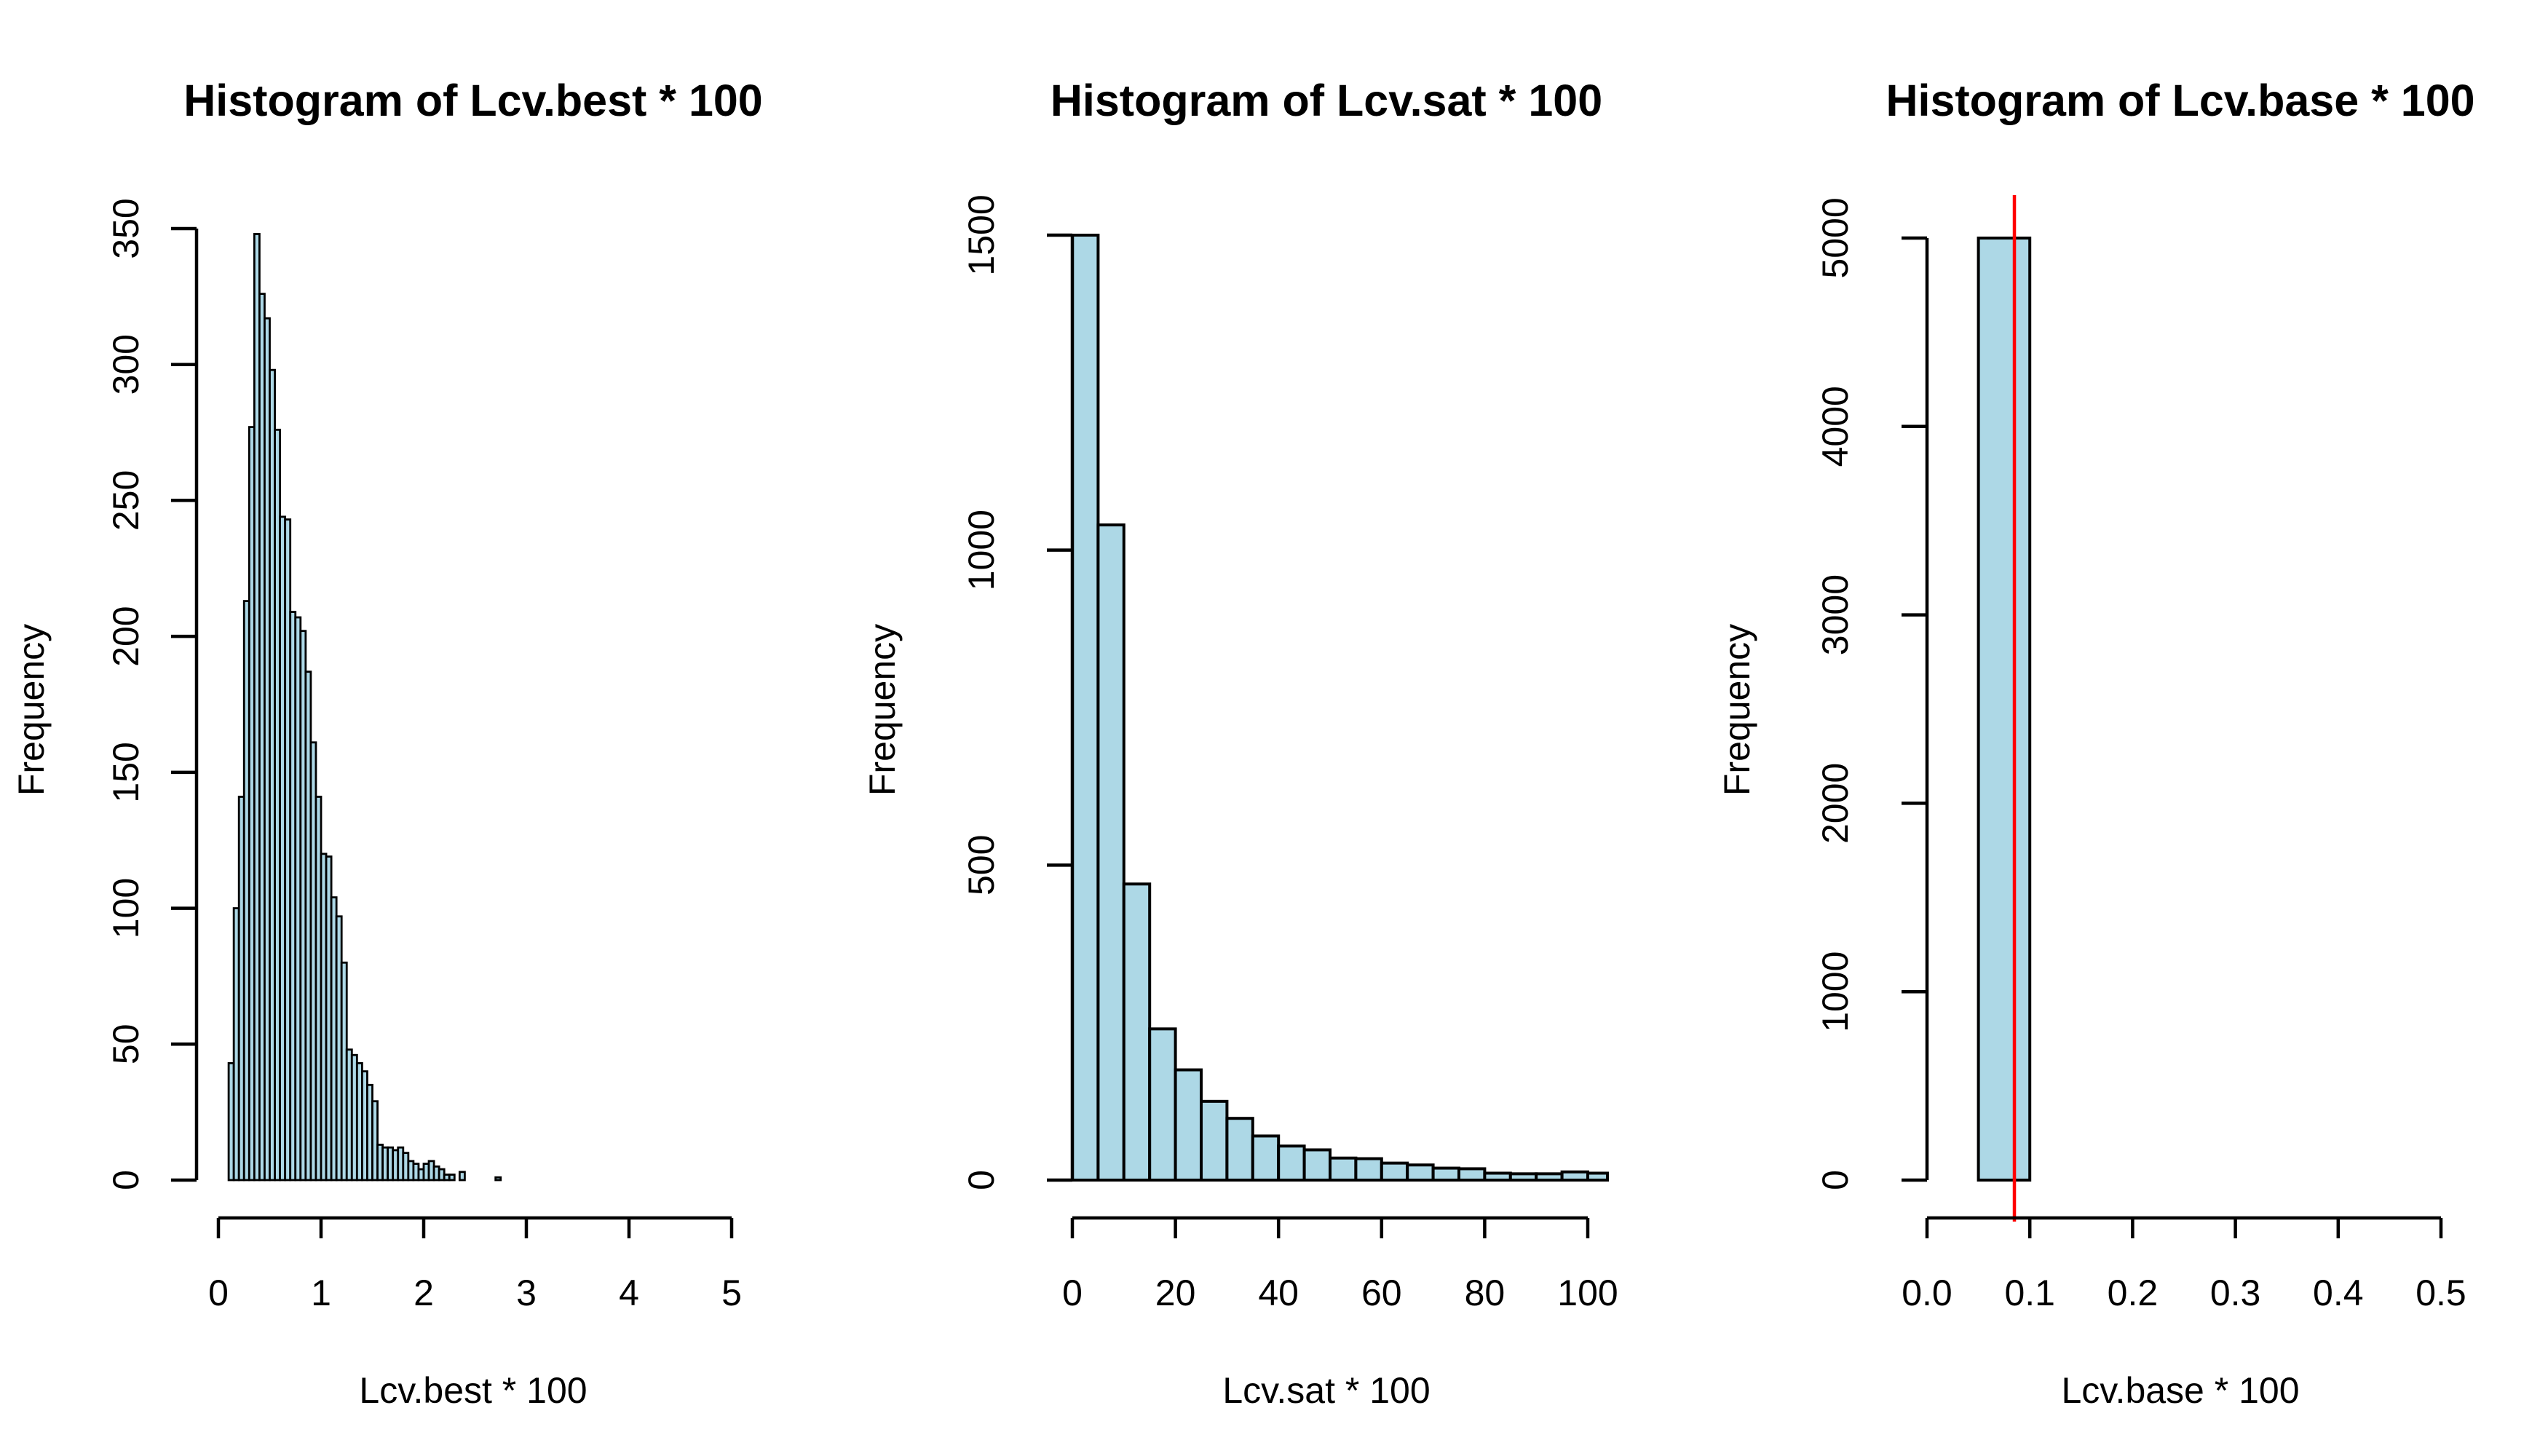 The width and height of the screenshot is (2548, 1456). I want to click on y-tick-label: 300, so click(126, 364).